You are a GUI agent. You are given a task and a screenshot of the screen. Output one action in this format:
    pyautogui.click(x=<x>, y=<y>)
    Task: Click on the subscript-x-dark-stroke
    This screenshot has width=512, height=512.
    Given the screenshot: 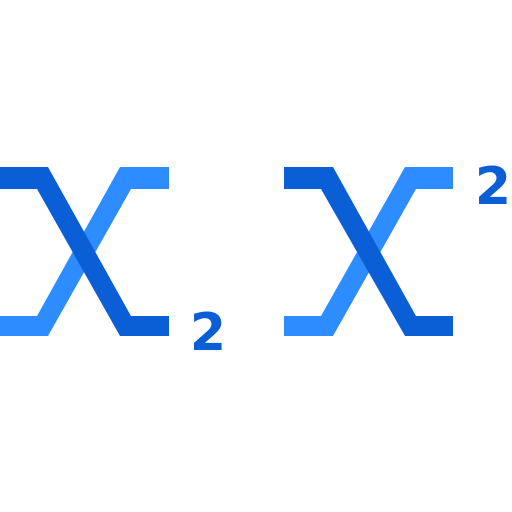 What is the action you would take?
    pyautogui.click(x=84, y=251)
    